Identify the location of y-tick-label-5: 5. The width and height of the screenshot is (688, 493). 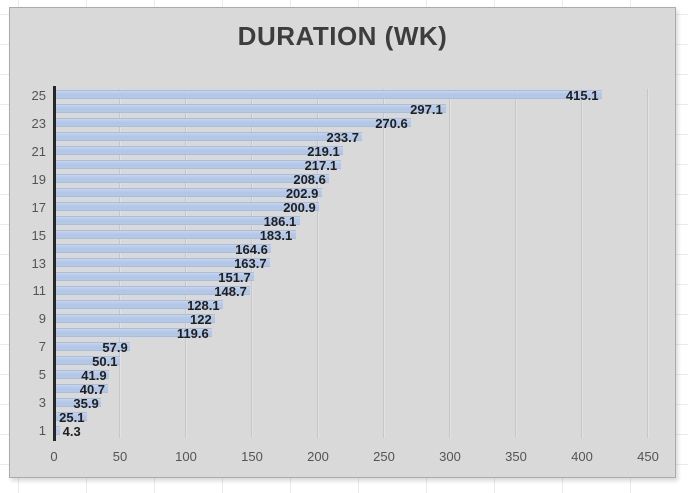
(42, 375).